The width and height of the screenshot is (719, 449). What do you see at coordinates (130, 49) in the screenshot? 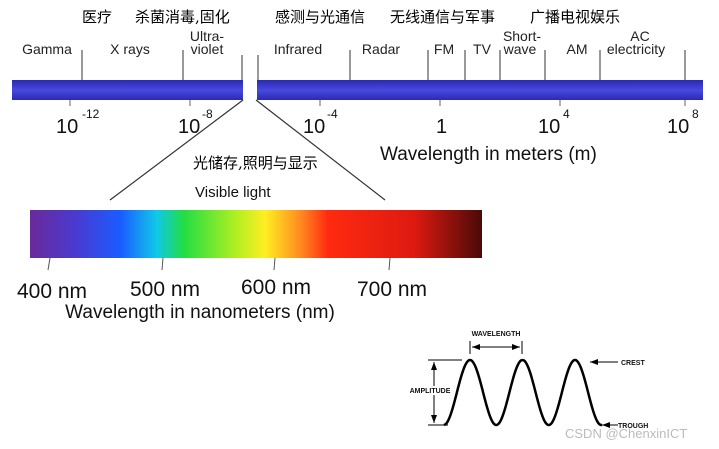
I see `band-label: X rays` at bounding box center [130, 49].